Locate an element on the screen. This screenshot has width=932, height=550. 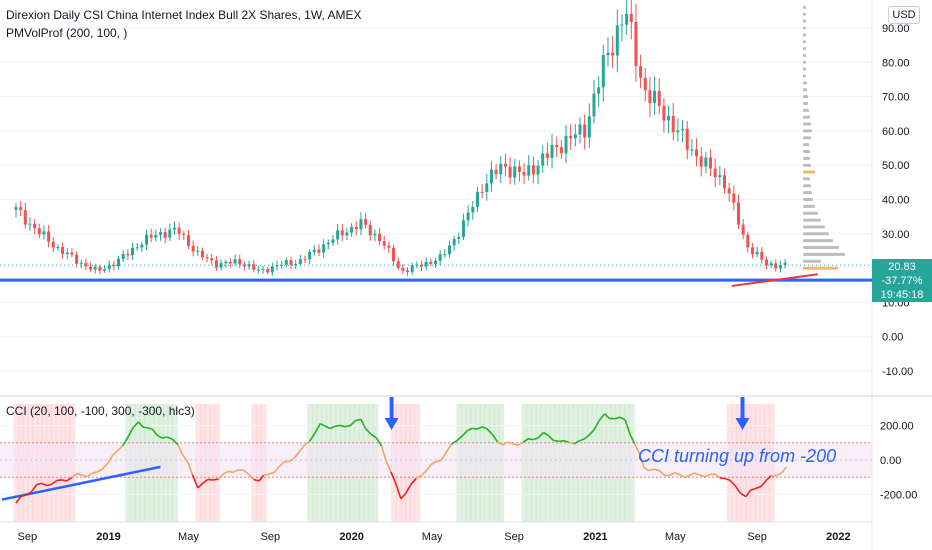
currency-button: USD is located at coordinates (904, 15).